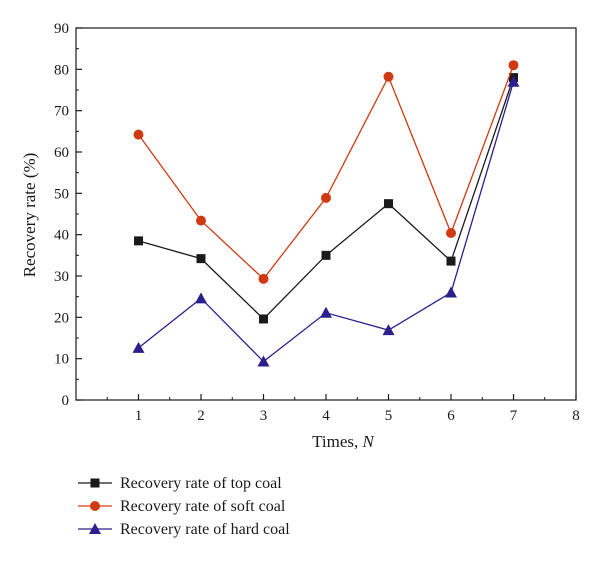  Describe the element at coordinates (369, 441) in the screenshot. I see `x-axis-title-variable: N` at that location.